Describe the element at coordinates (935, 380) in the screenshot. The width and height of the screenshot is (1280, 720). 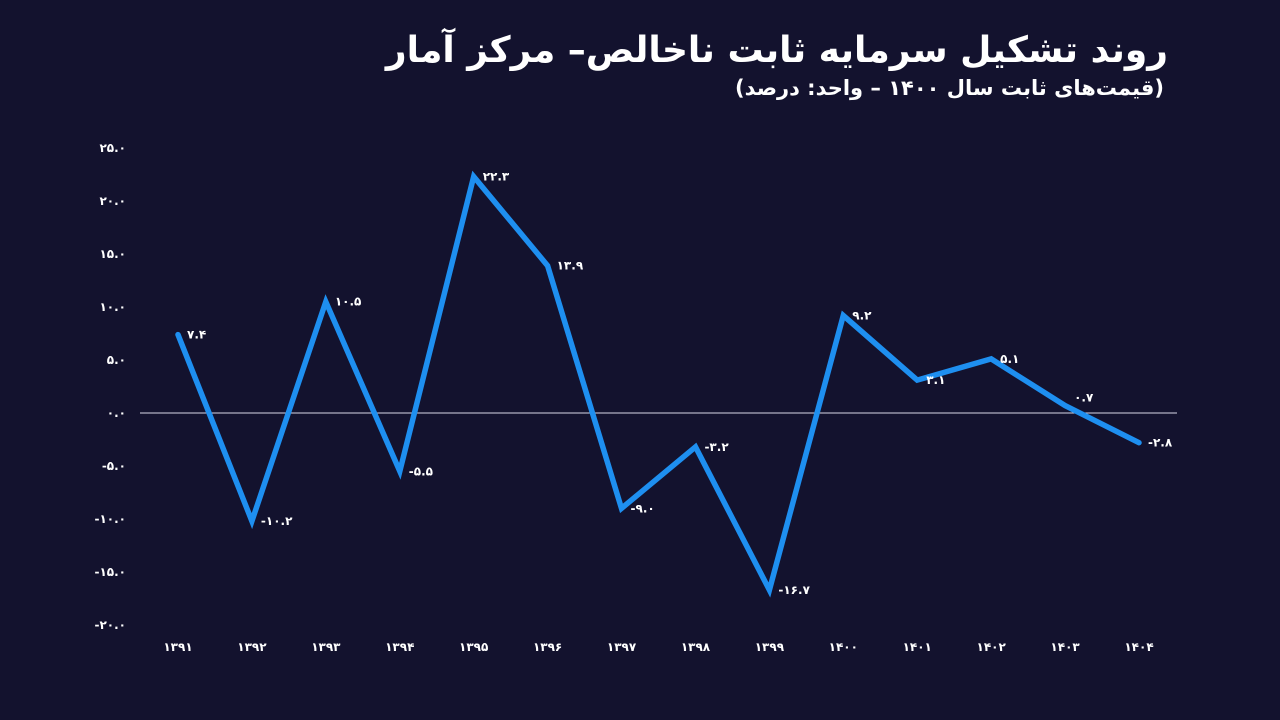
I see `data-label: ۳.۱` at that location.